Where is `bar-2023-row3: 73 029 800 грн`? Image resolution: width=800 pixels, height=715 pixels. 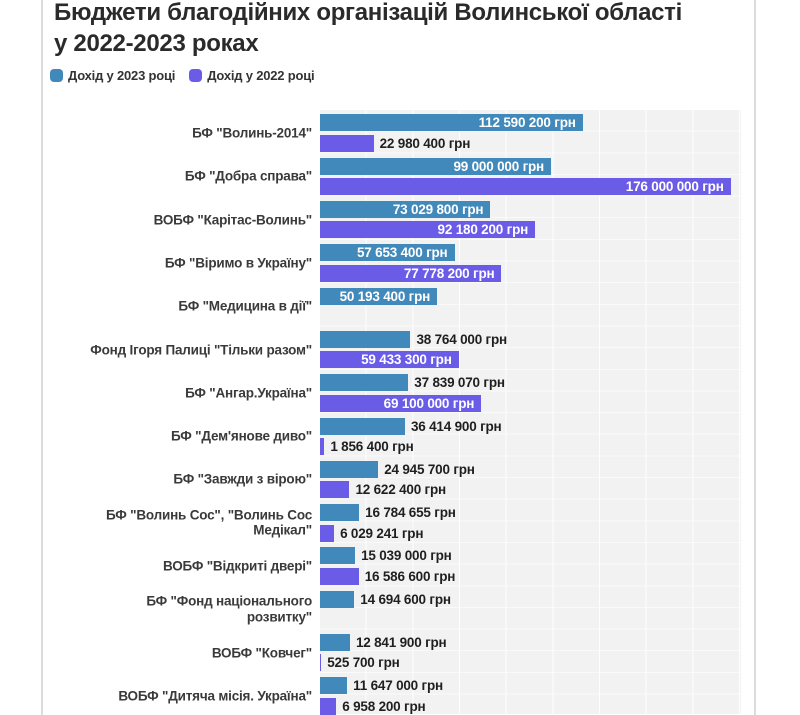 bar-2023-row3: 73 029 800 грн is located at coordinates (405, 209).